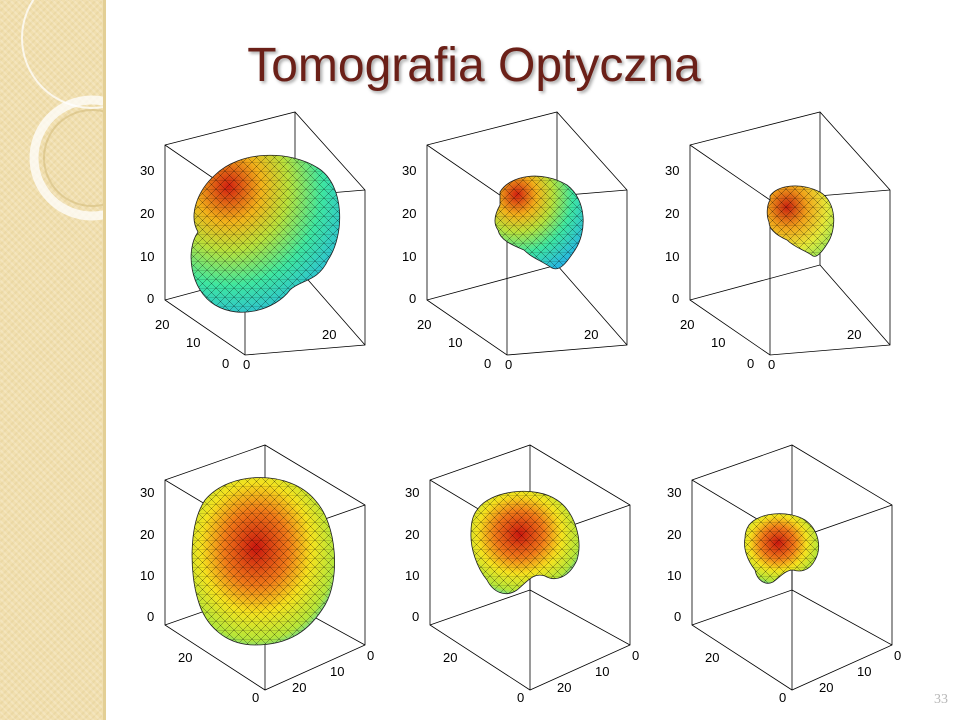  I want to click on plot-panel-5: 30 20 10 0 20 0 20 10 0, so click(522, 574).